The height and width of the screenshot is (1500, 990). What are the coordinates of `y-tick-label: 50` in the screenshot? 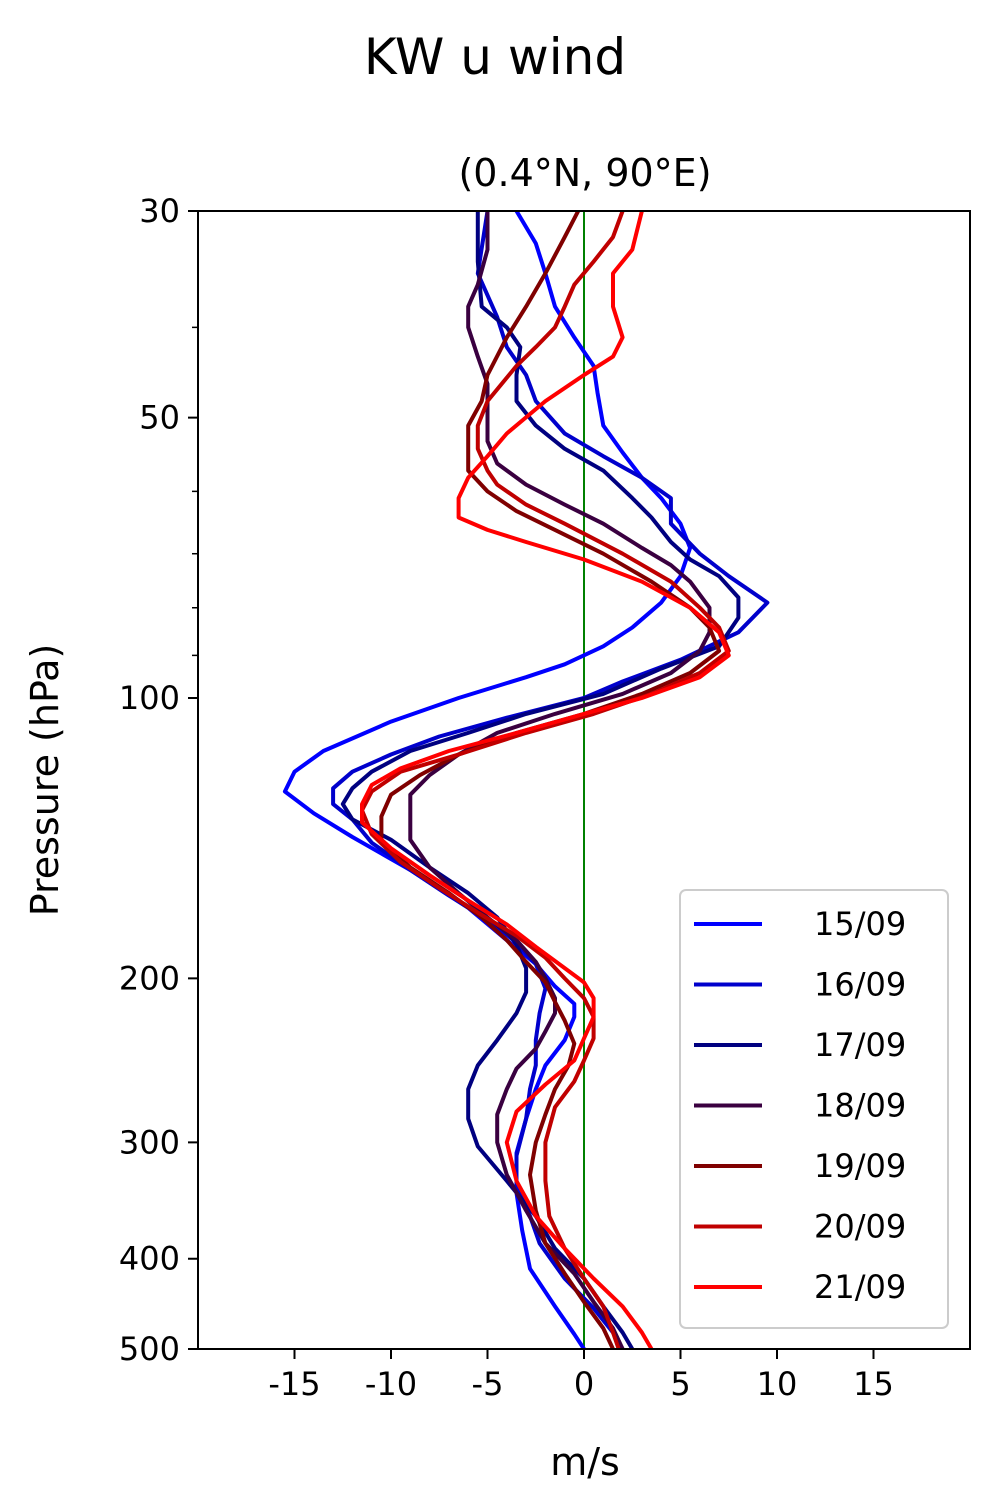 It's located at (159, 418).